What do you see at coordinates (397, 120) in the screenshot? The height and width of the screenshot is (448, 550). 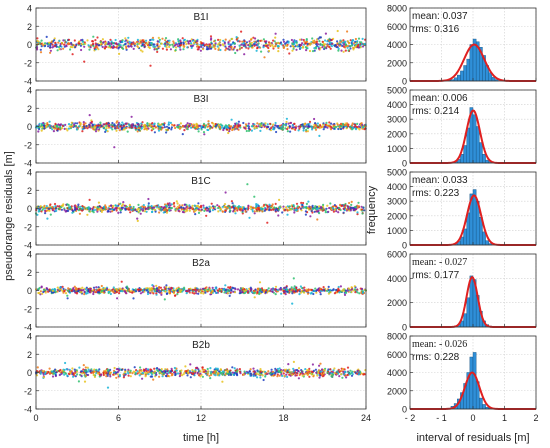 I see `y-tick-label: 3000` at bounding box center [397, 120].